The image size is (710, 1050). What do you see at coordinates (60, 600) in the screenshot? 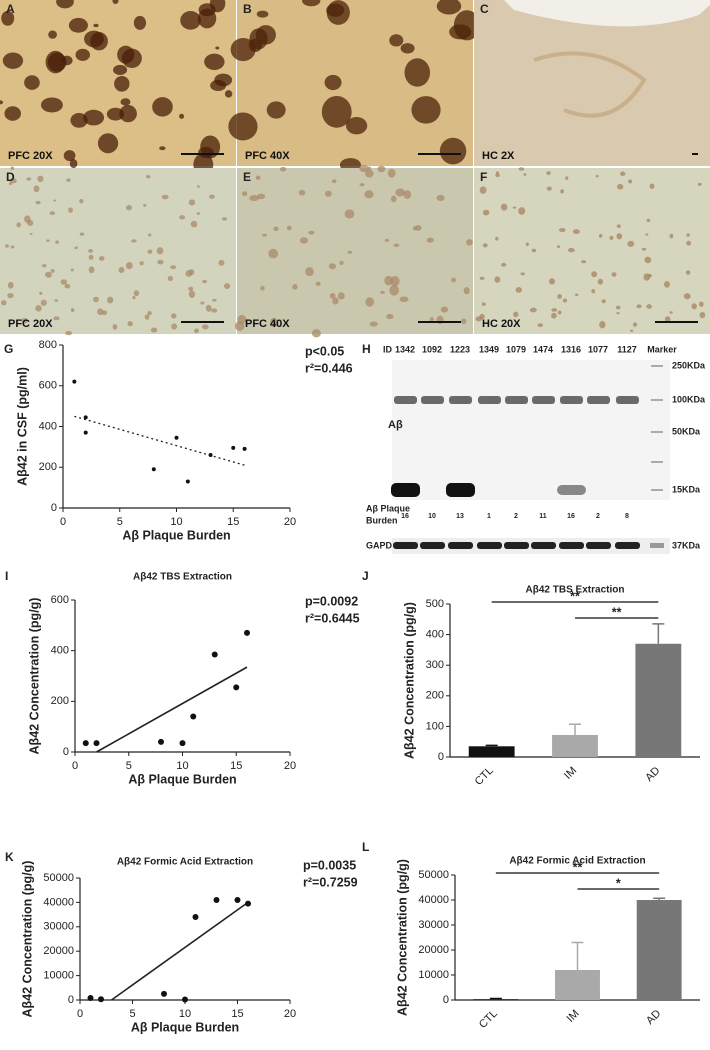
I see `y-tick-label: 600` at bounding box center [60, 600].